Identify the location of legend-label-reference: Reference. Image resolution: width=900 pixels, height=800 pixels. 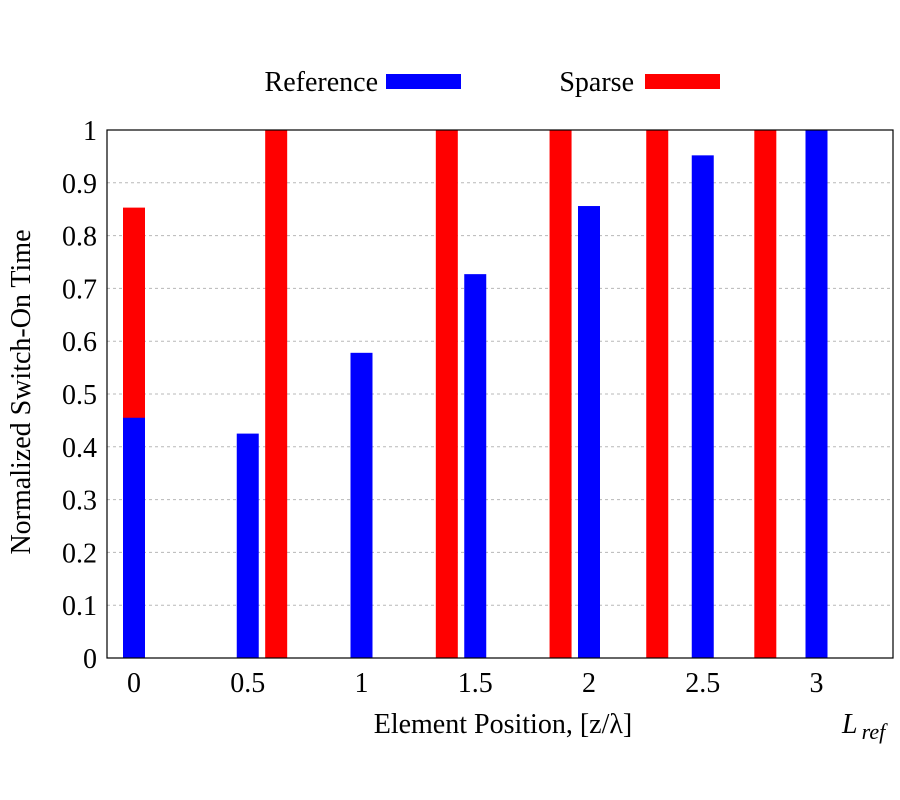
(321, 82).